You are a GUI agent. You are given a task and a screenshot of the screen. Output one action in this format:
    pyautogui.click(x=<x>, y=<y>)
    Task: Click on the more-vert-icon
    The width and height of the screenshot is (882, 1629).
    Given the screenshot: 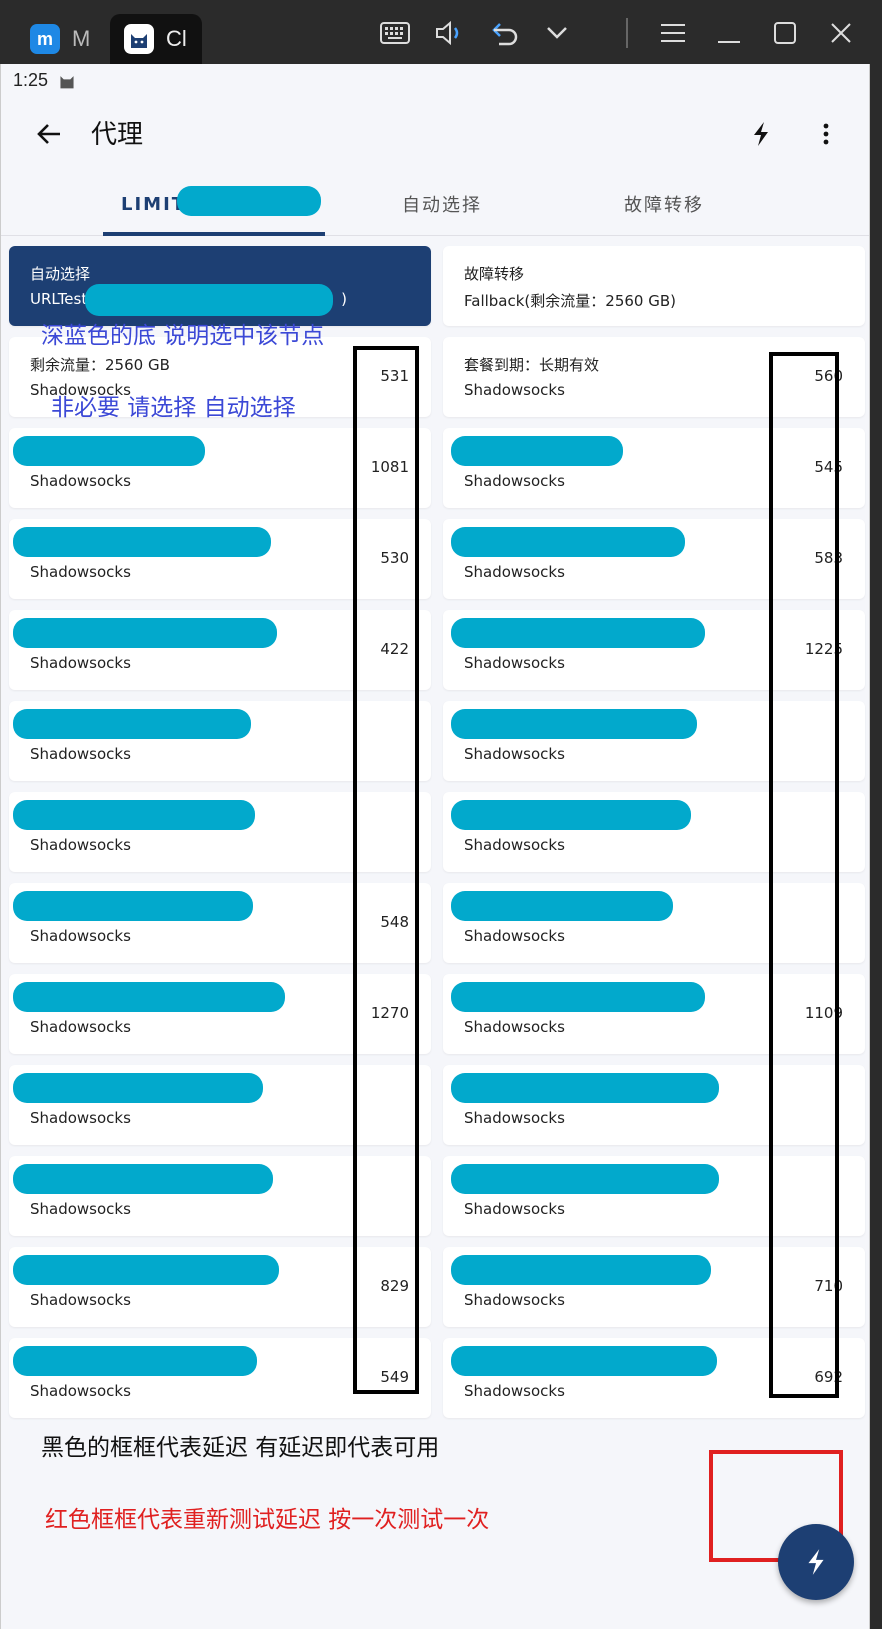 What is the action you would take?
    pyautogui.click(x=826, y=134)
    